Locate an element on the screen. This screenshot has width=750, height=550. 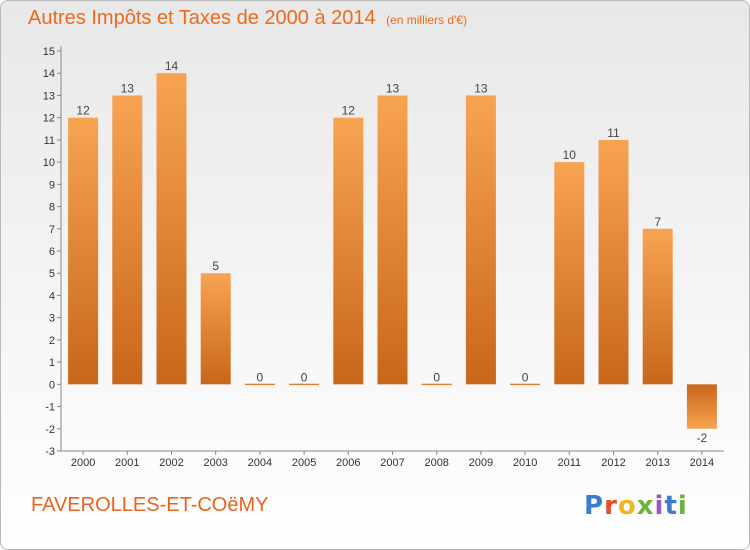
data-label: -2 is located at coordinates (702, 438).